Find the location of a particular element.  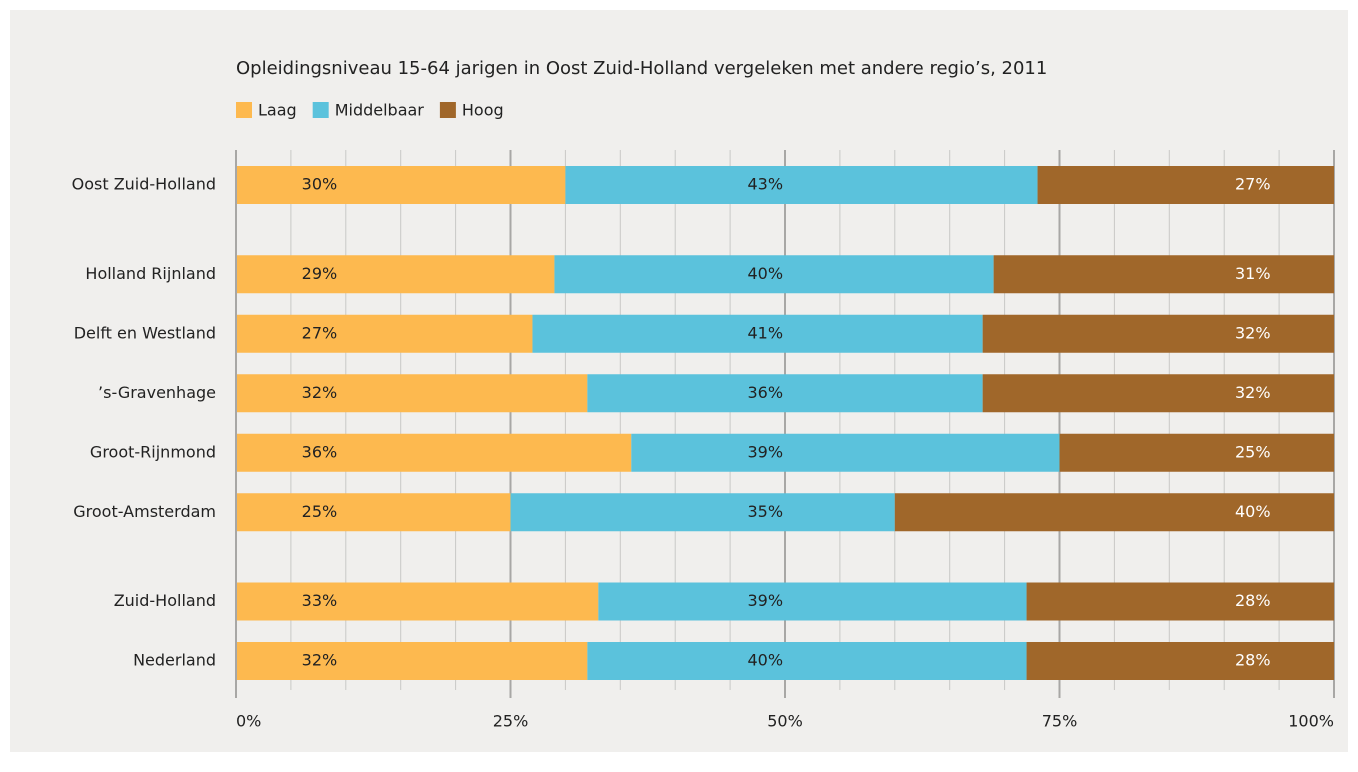

data-label: 30% is located at coordinates (320, 184).